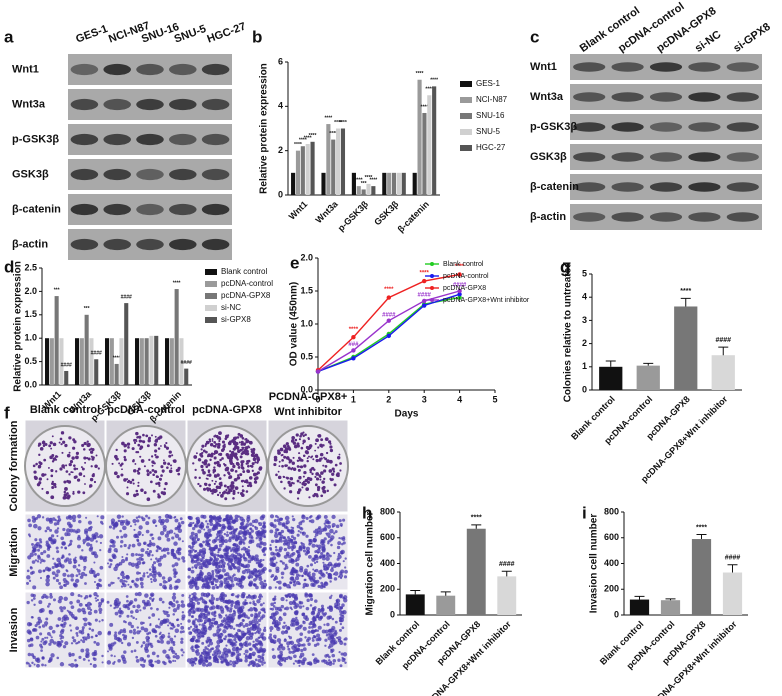 Image resolution: width=782 pixels, height=696 pixels. I want to click on error-bar, so click(648, 364).